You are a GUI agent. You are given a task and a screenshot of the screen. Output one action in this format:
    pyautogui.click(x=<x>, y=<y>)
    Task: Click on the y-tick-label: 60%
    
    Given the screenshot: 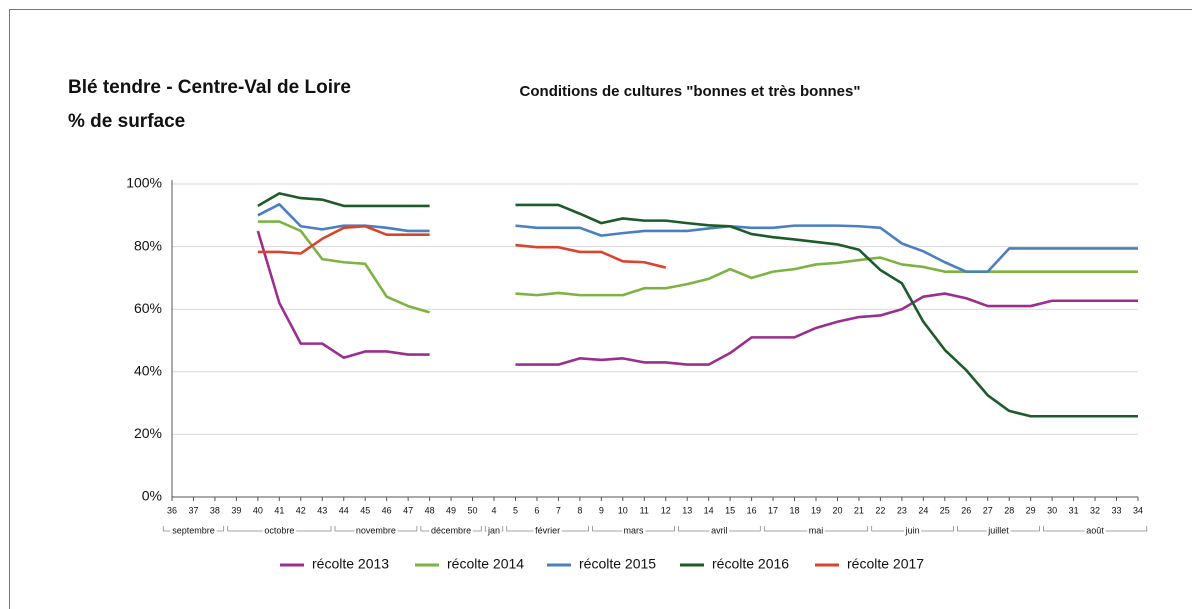 What is the action you would take?
    pyautogui.click(x=148, y=308)
    